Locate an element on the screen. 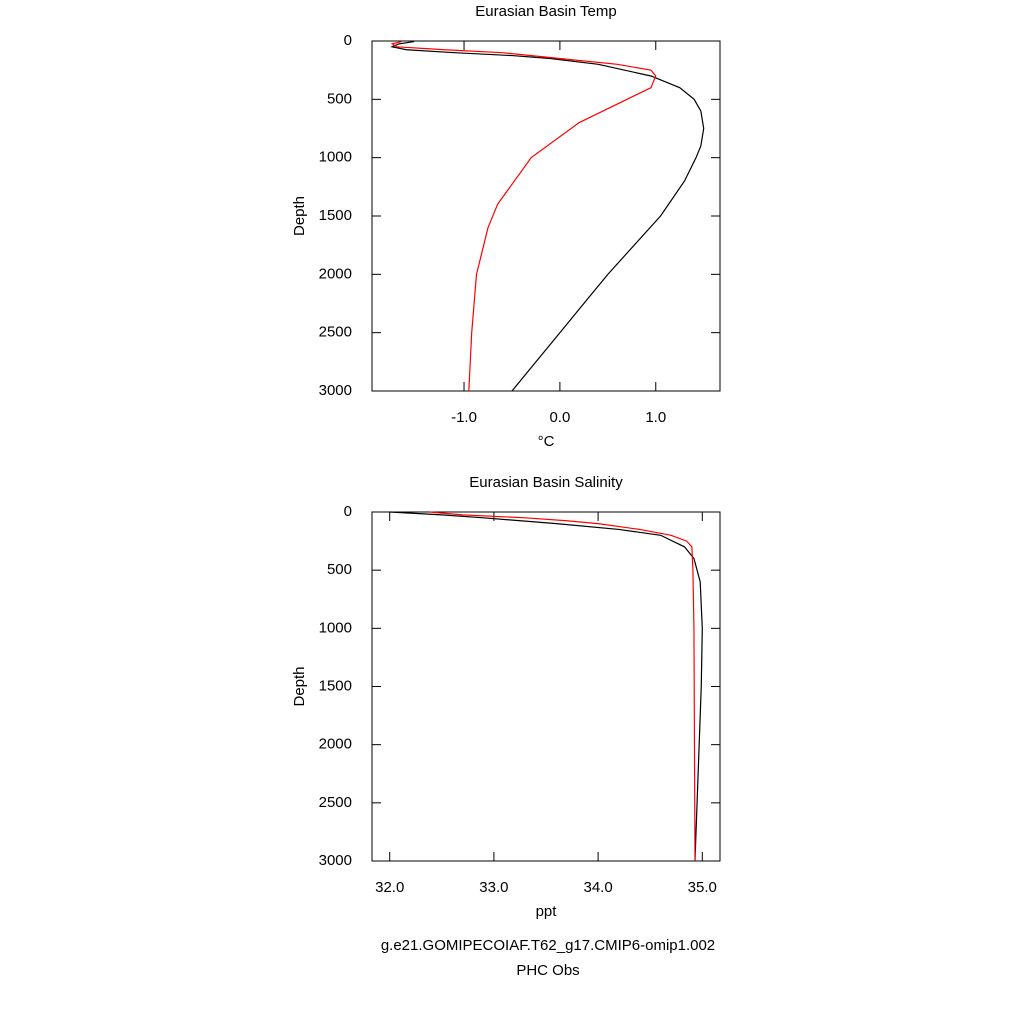 The width and height of the screenshot is (1024, 1029). chart-title: Eurasian Basin Salinity is located at coordinates (546, 482).